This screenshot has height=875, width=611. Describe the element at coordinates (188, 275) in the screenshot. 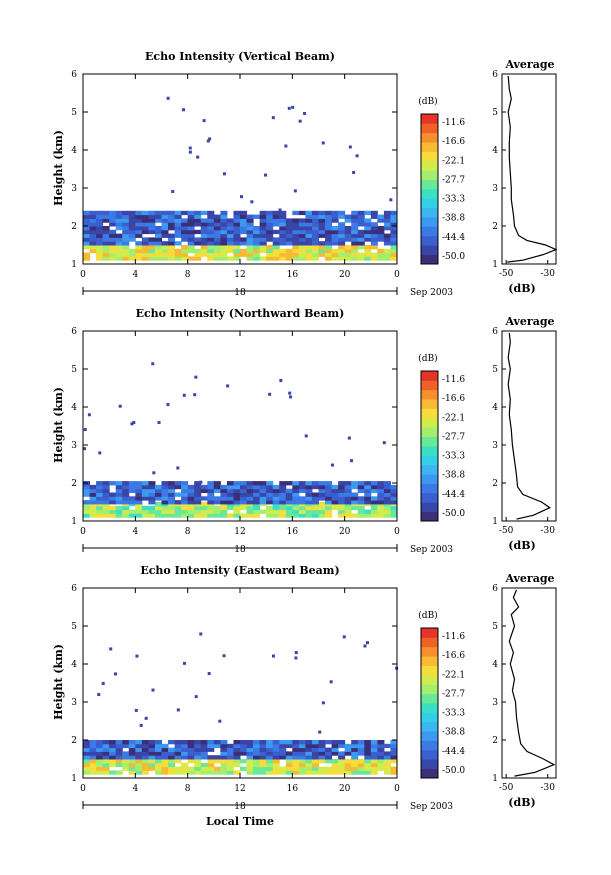

I see `x-tick-label: 8` at that location.